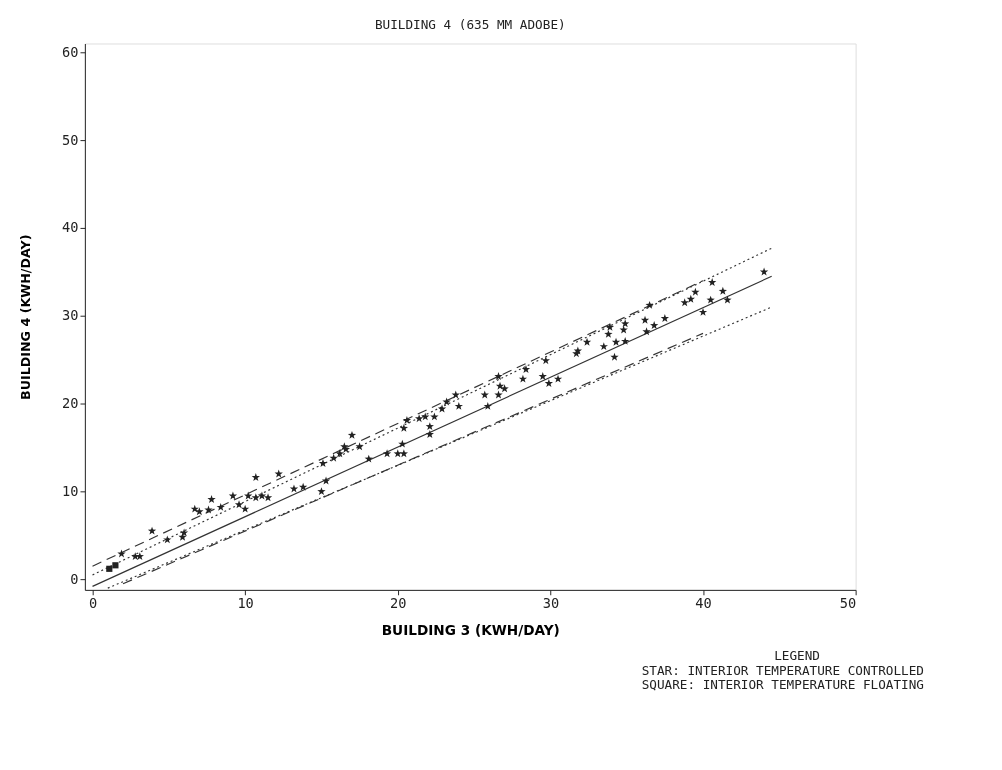  Describe the element at coordinates (25, 317) in the screenshot. I see `y-axis-title: BUILDING 4 (KWH/DAY)` at that location.